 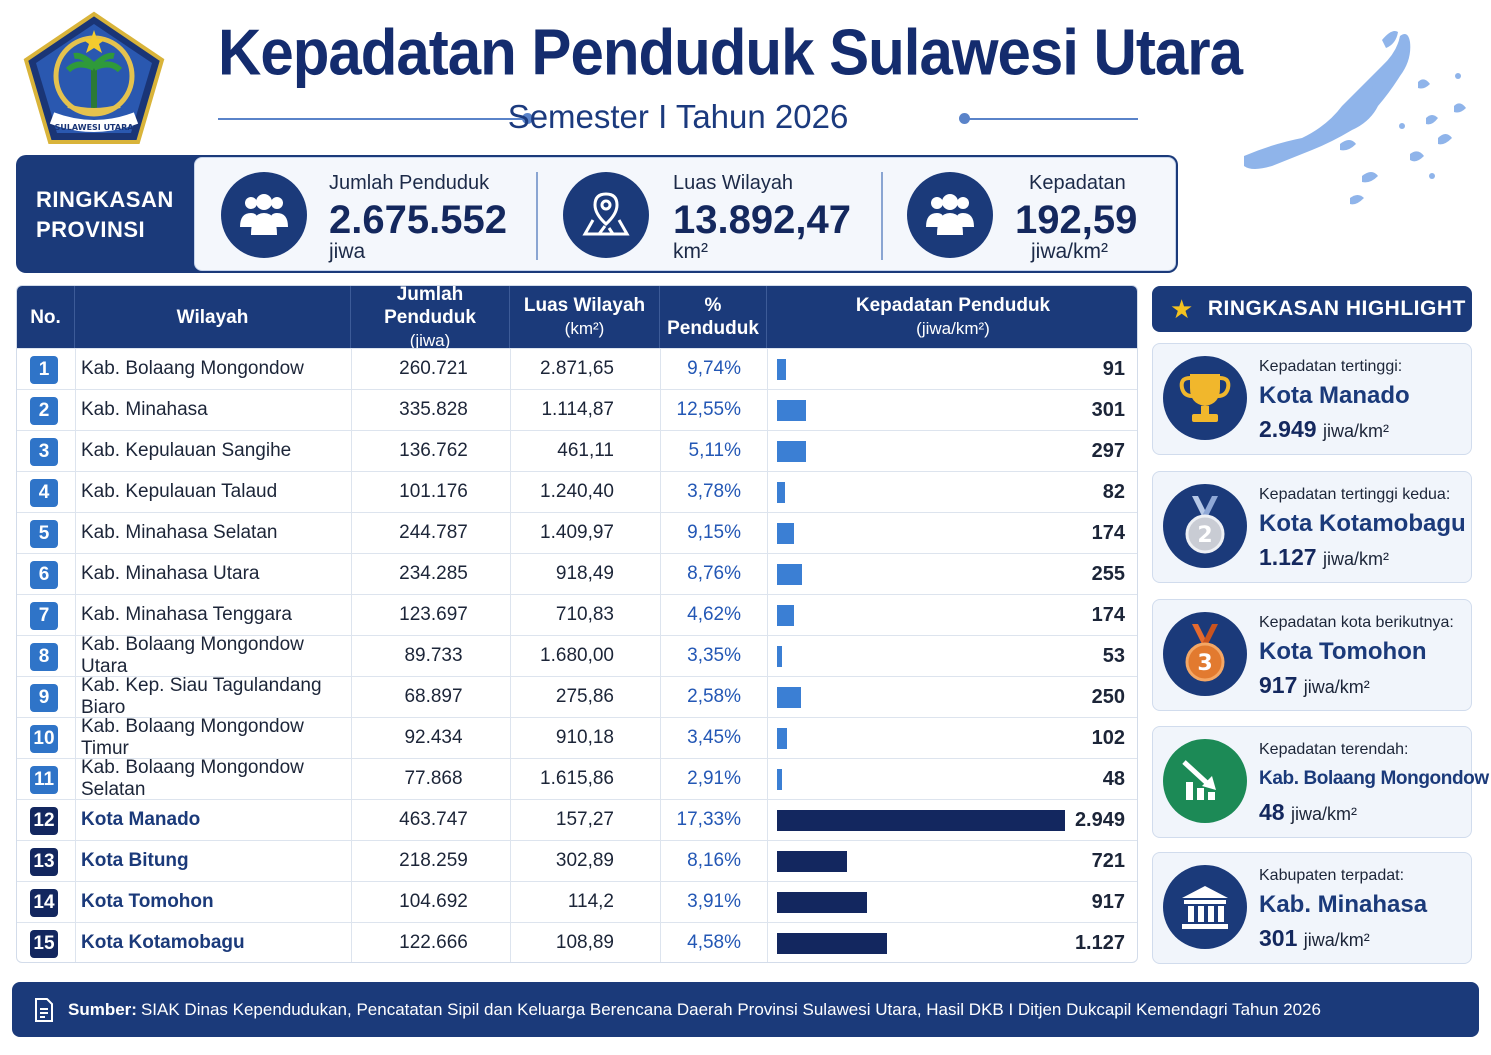 What do you see at coordinates (44, 616) in the screenshot?
I see `row-number-badge: 7` at bounding box center [44, 616].